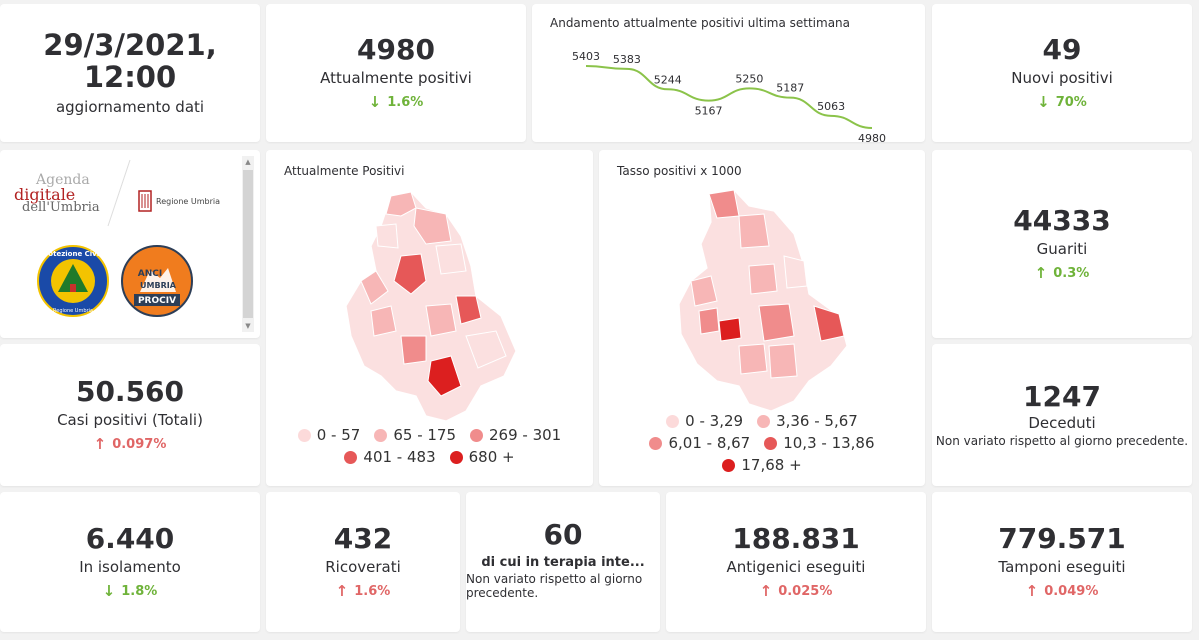  I want to click on tamponi-change: ↑ 0.049%, so click(1062, 591).